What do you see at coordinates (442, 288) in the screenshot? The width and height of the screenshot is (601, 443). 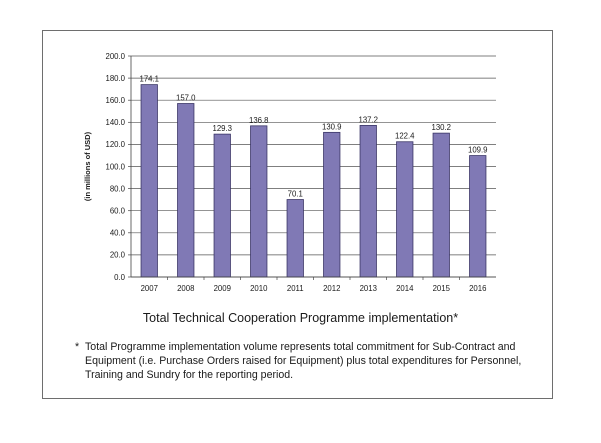 I see `x-tick-label: 2015` at bounding box center [442, 288].